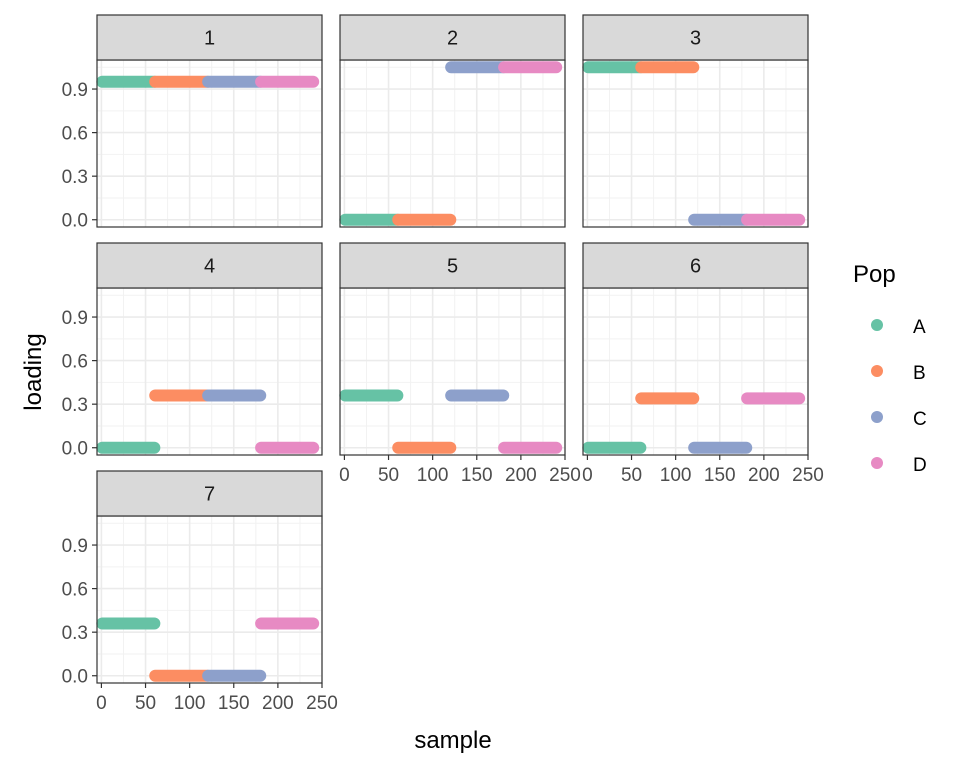 The height and width of the screenshot is (768, 960). What do you see at coordinates (877, 417) in the screenshot?
I see `legend-key-C` at bounding box center [877, 417].